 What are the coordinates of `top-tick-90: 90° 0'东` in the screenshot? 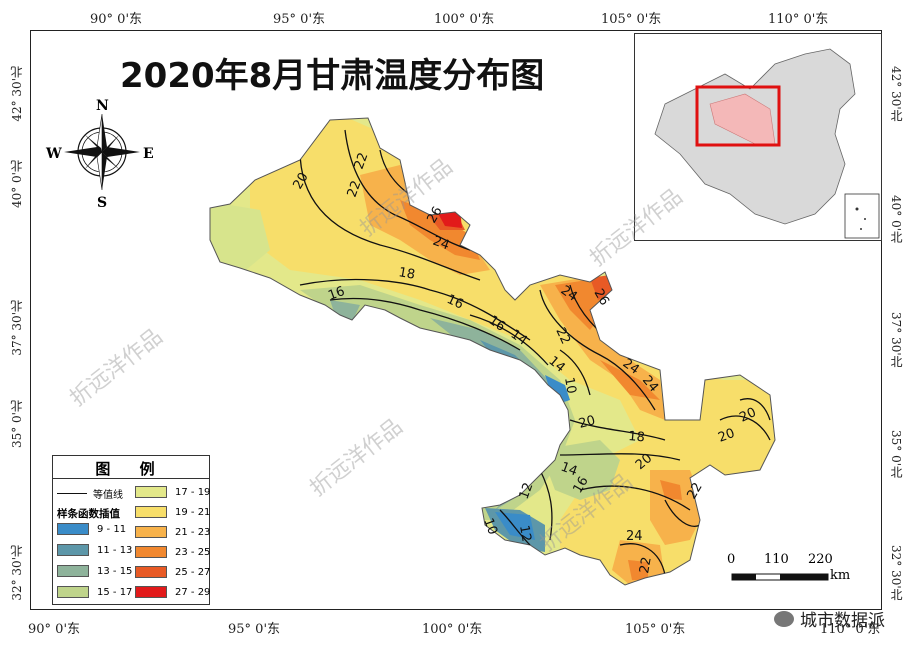 It's located at (116, 19).